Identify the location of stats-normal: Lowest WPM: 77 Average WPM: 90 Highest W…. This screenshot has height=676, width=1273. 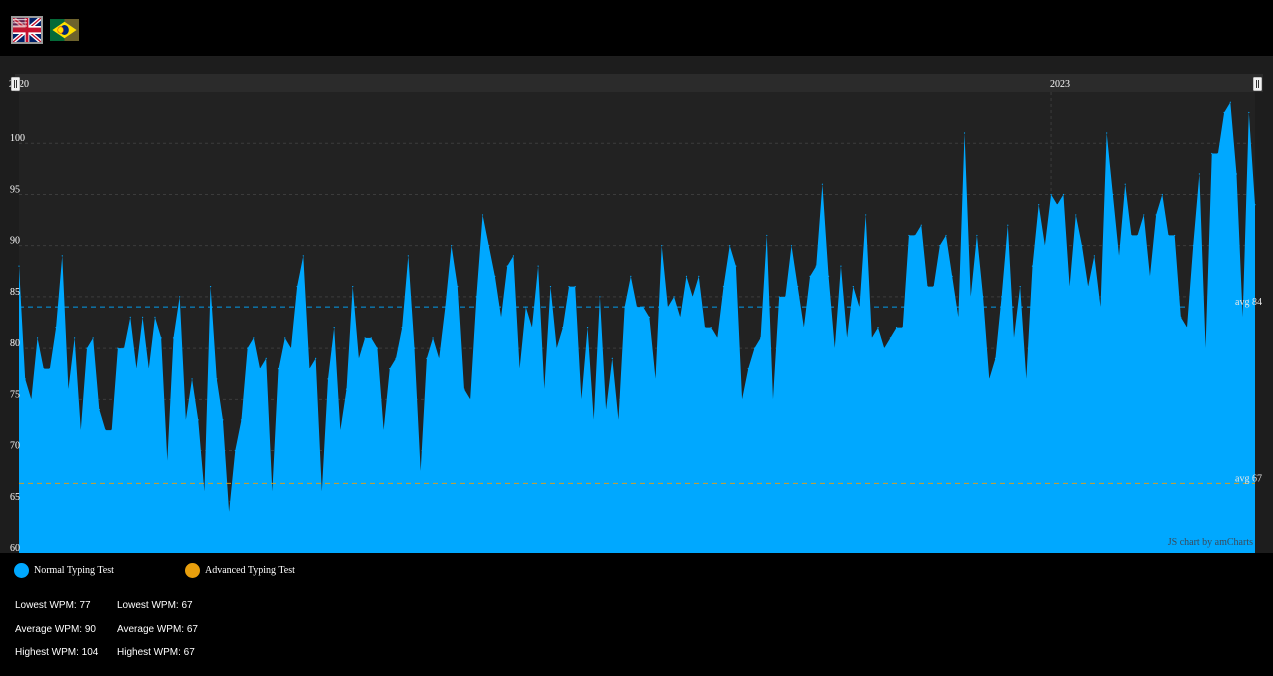
(65, 631).